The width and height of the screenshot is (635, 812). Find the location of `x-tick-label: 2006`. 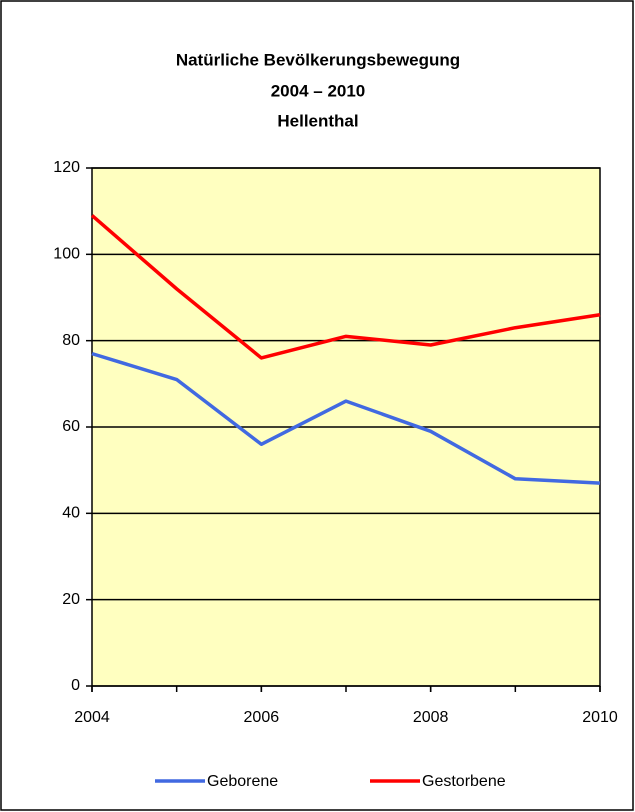

x-tick-label: 2006 is located at coordinates (262, 717).